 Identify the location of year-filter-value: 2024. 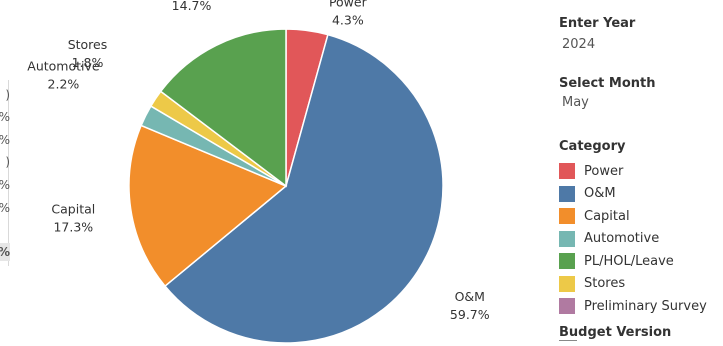
(579, 44).